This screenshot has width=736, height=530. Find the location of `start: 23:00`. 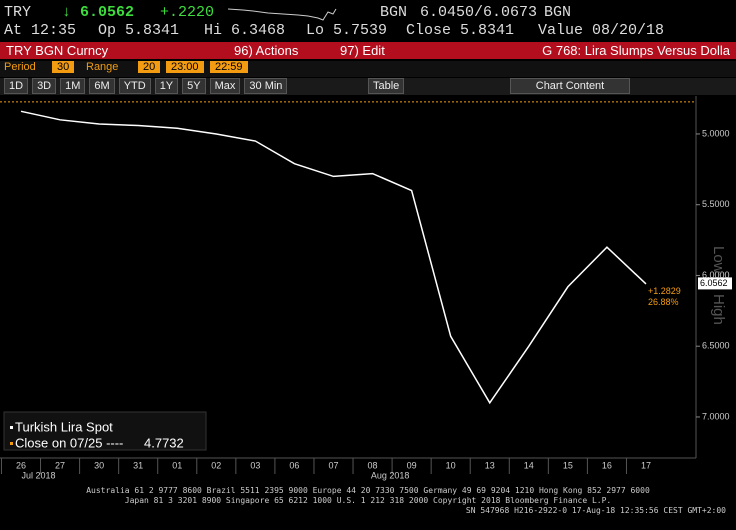

start: 23:00 is located at coordinates (185, 67).